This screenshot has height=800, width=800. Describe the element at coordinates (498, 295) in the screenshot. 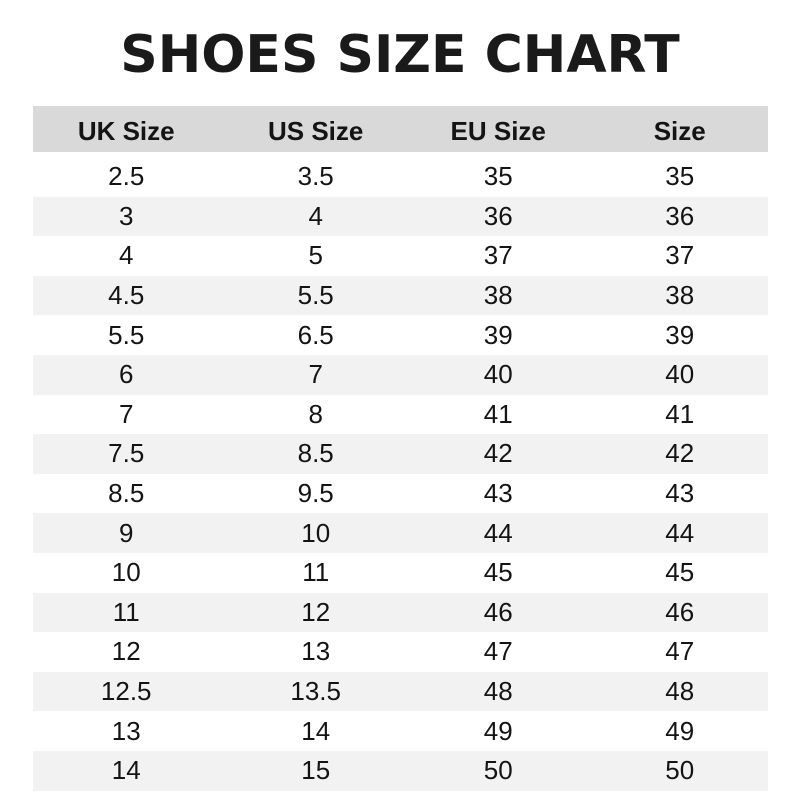

I see `eu-size-cell: 38` at that location.